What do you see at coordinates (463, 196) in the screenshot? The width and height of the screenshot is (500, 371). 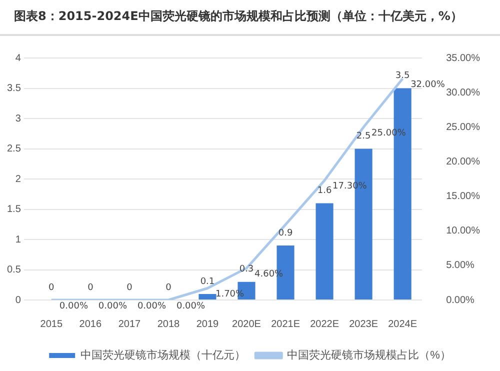 I see `y2-tick-label: 15.00%` at bounding box center [463, 196].